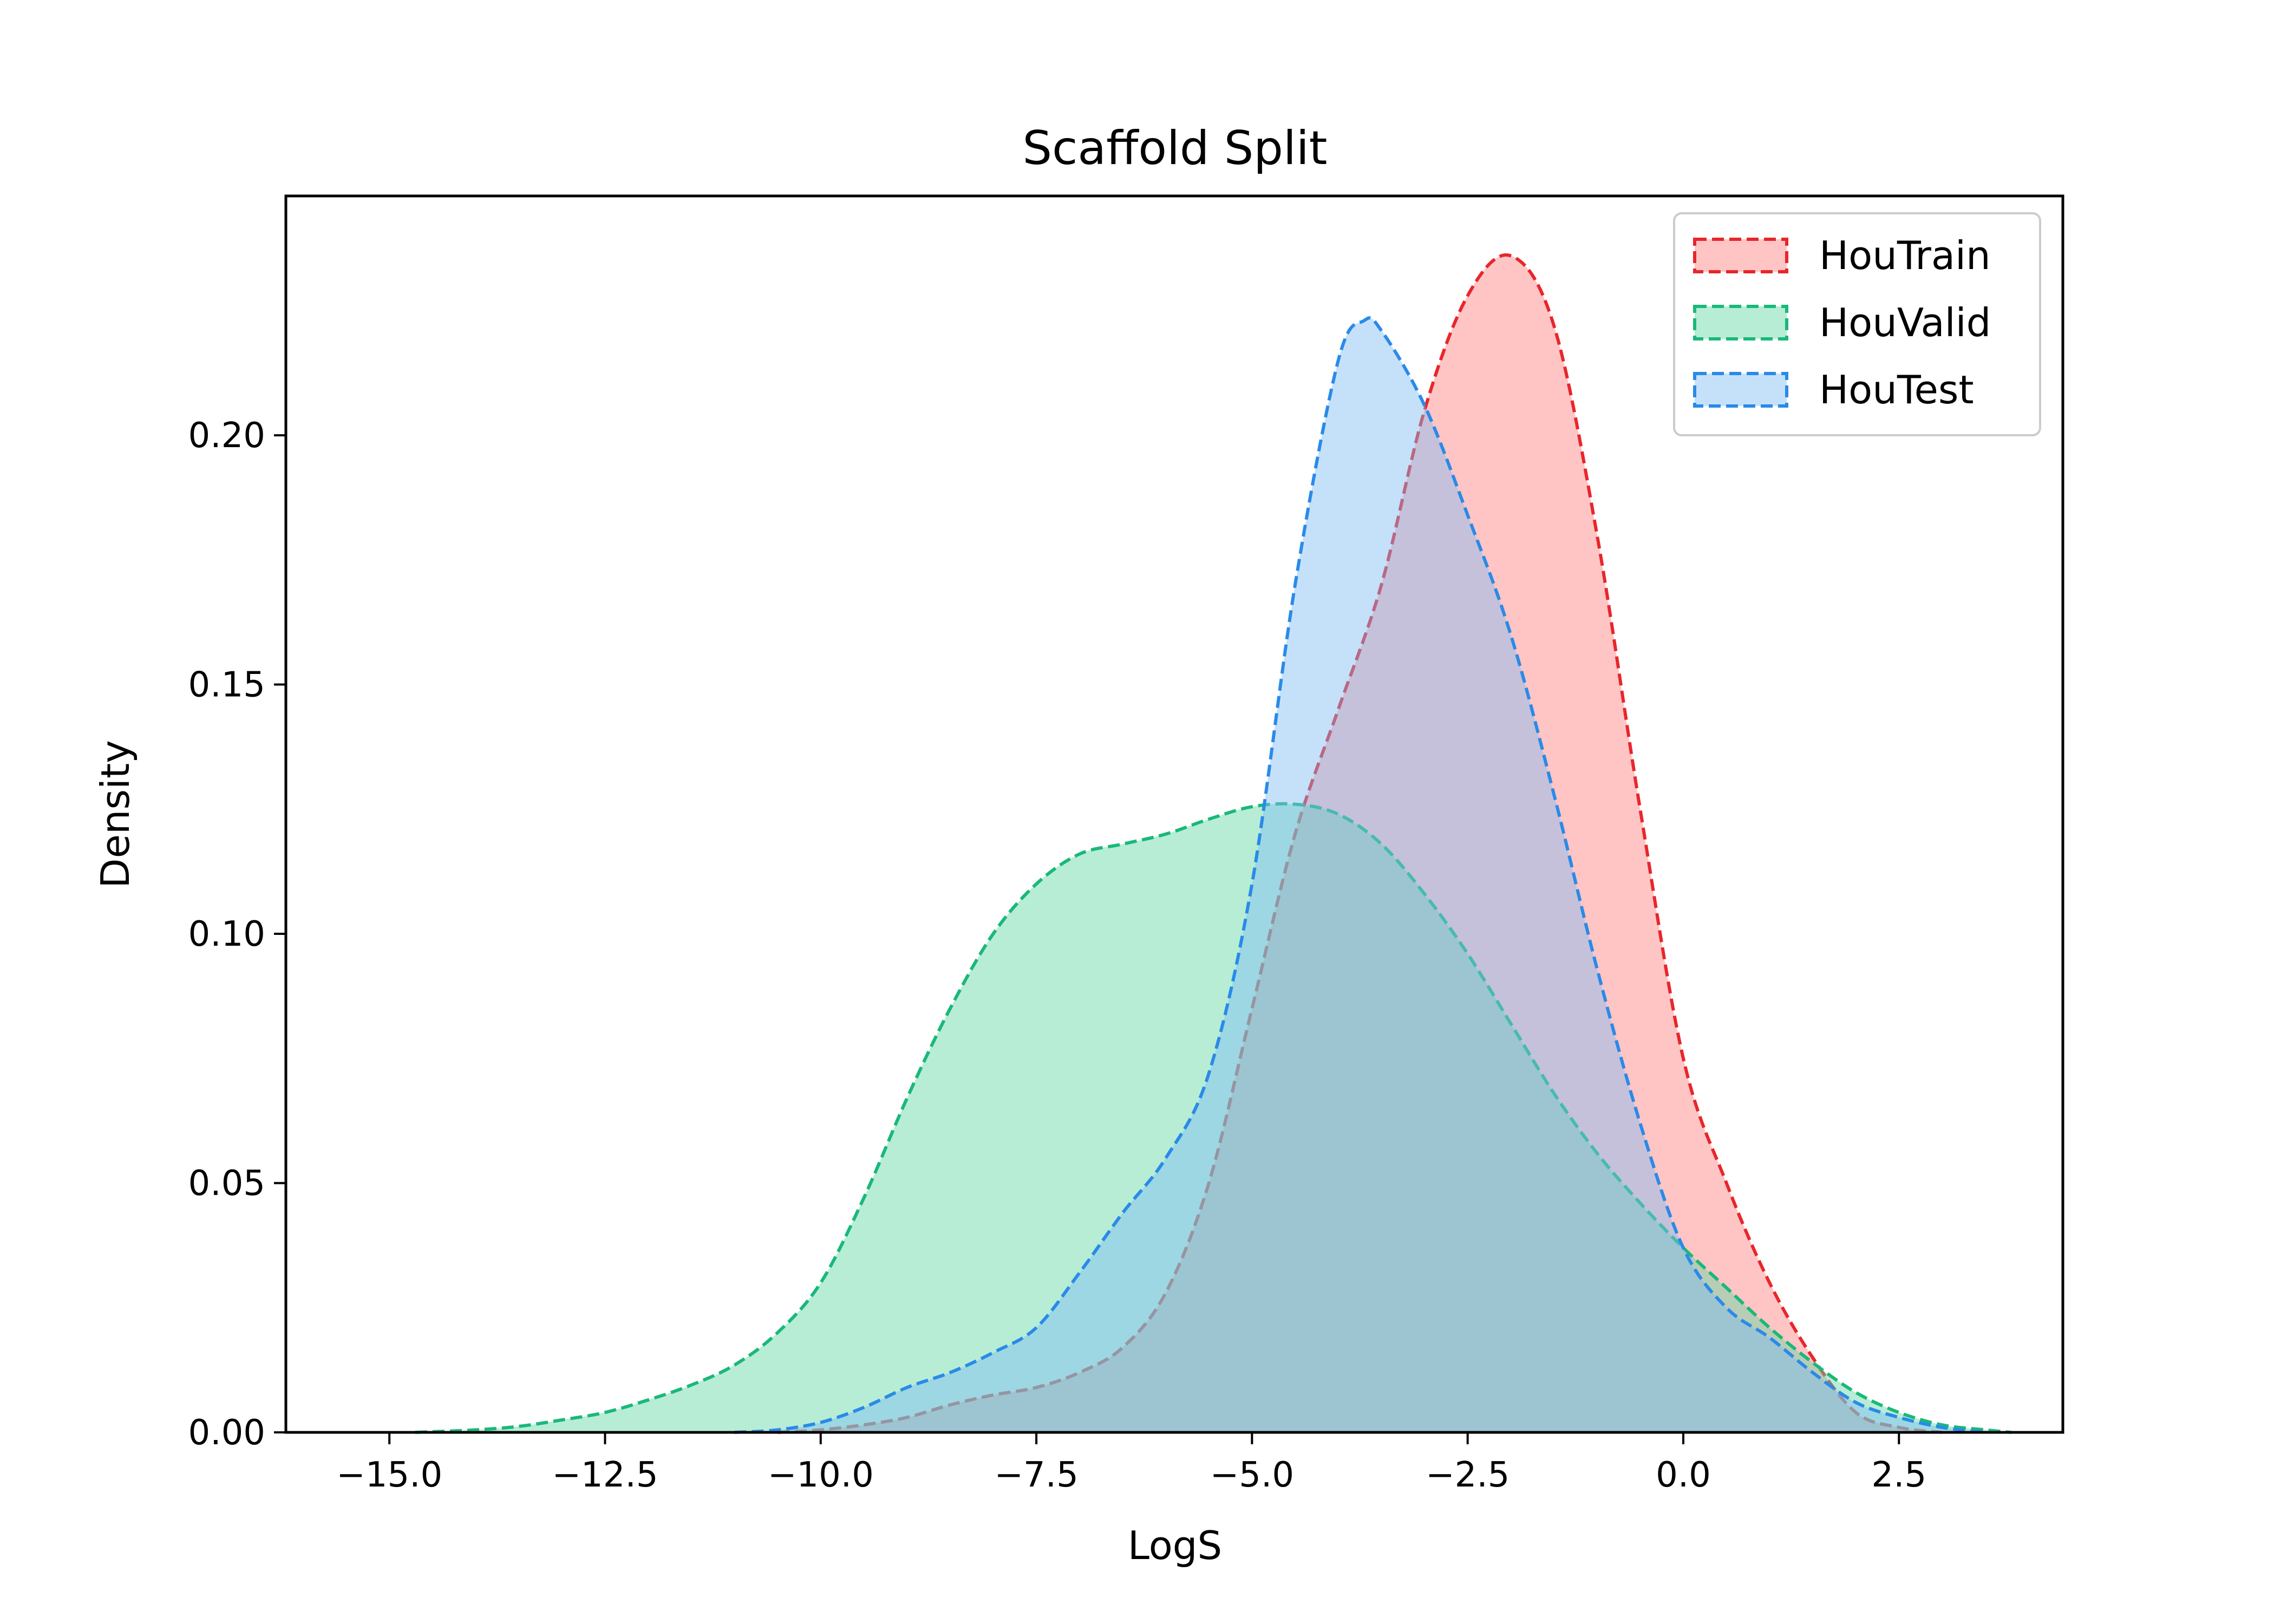  Describe the element at coordinates (1468, 1475) in the screenshot. I see `x-tick-label: −2.5` at that location.